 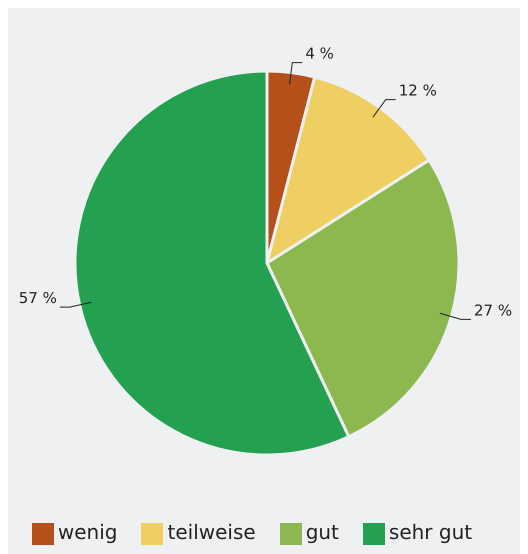 I want to click on data-label: 57 %, so click(x=37, y=298).